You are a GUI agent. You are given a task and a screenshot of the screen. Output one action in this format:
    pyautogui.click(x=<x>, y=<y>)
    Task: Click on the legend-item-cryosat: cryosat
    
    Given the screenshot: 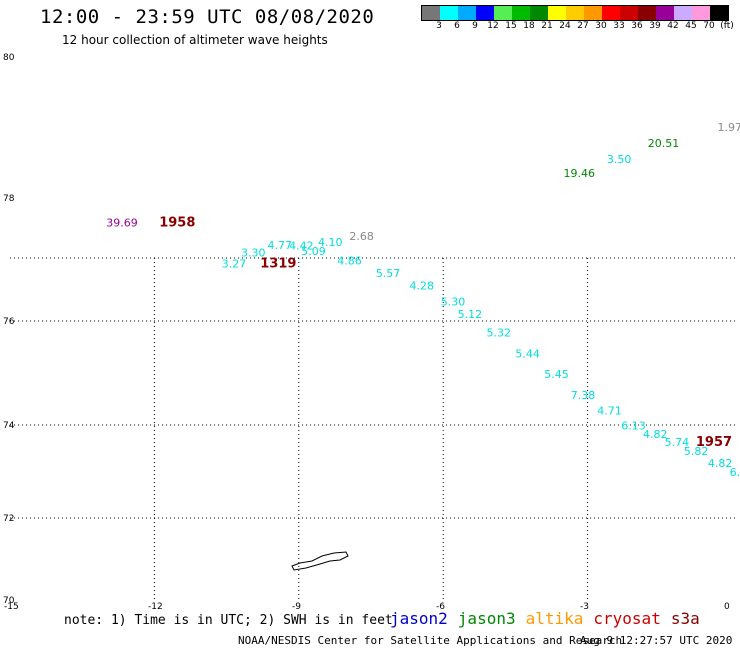 What is the action you would take?
    pyautogui.click(x=627, y=618)
    